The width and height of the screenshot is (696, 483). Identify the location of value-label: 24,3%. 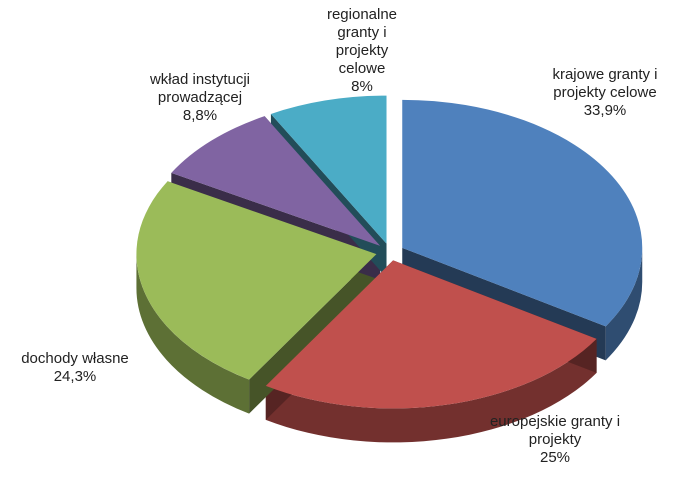
(75, 376).